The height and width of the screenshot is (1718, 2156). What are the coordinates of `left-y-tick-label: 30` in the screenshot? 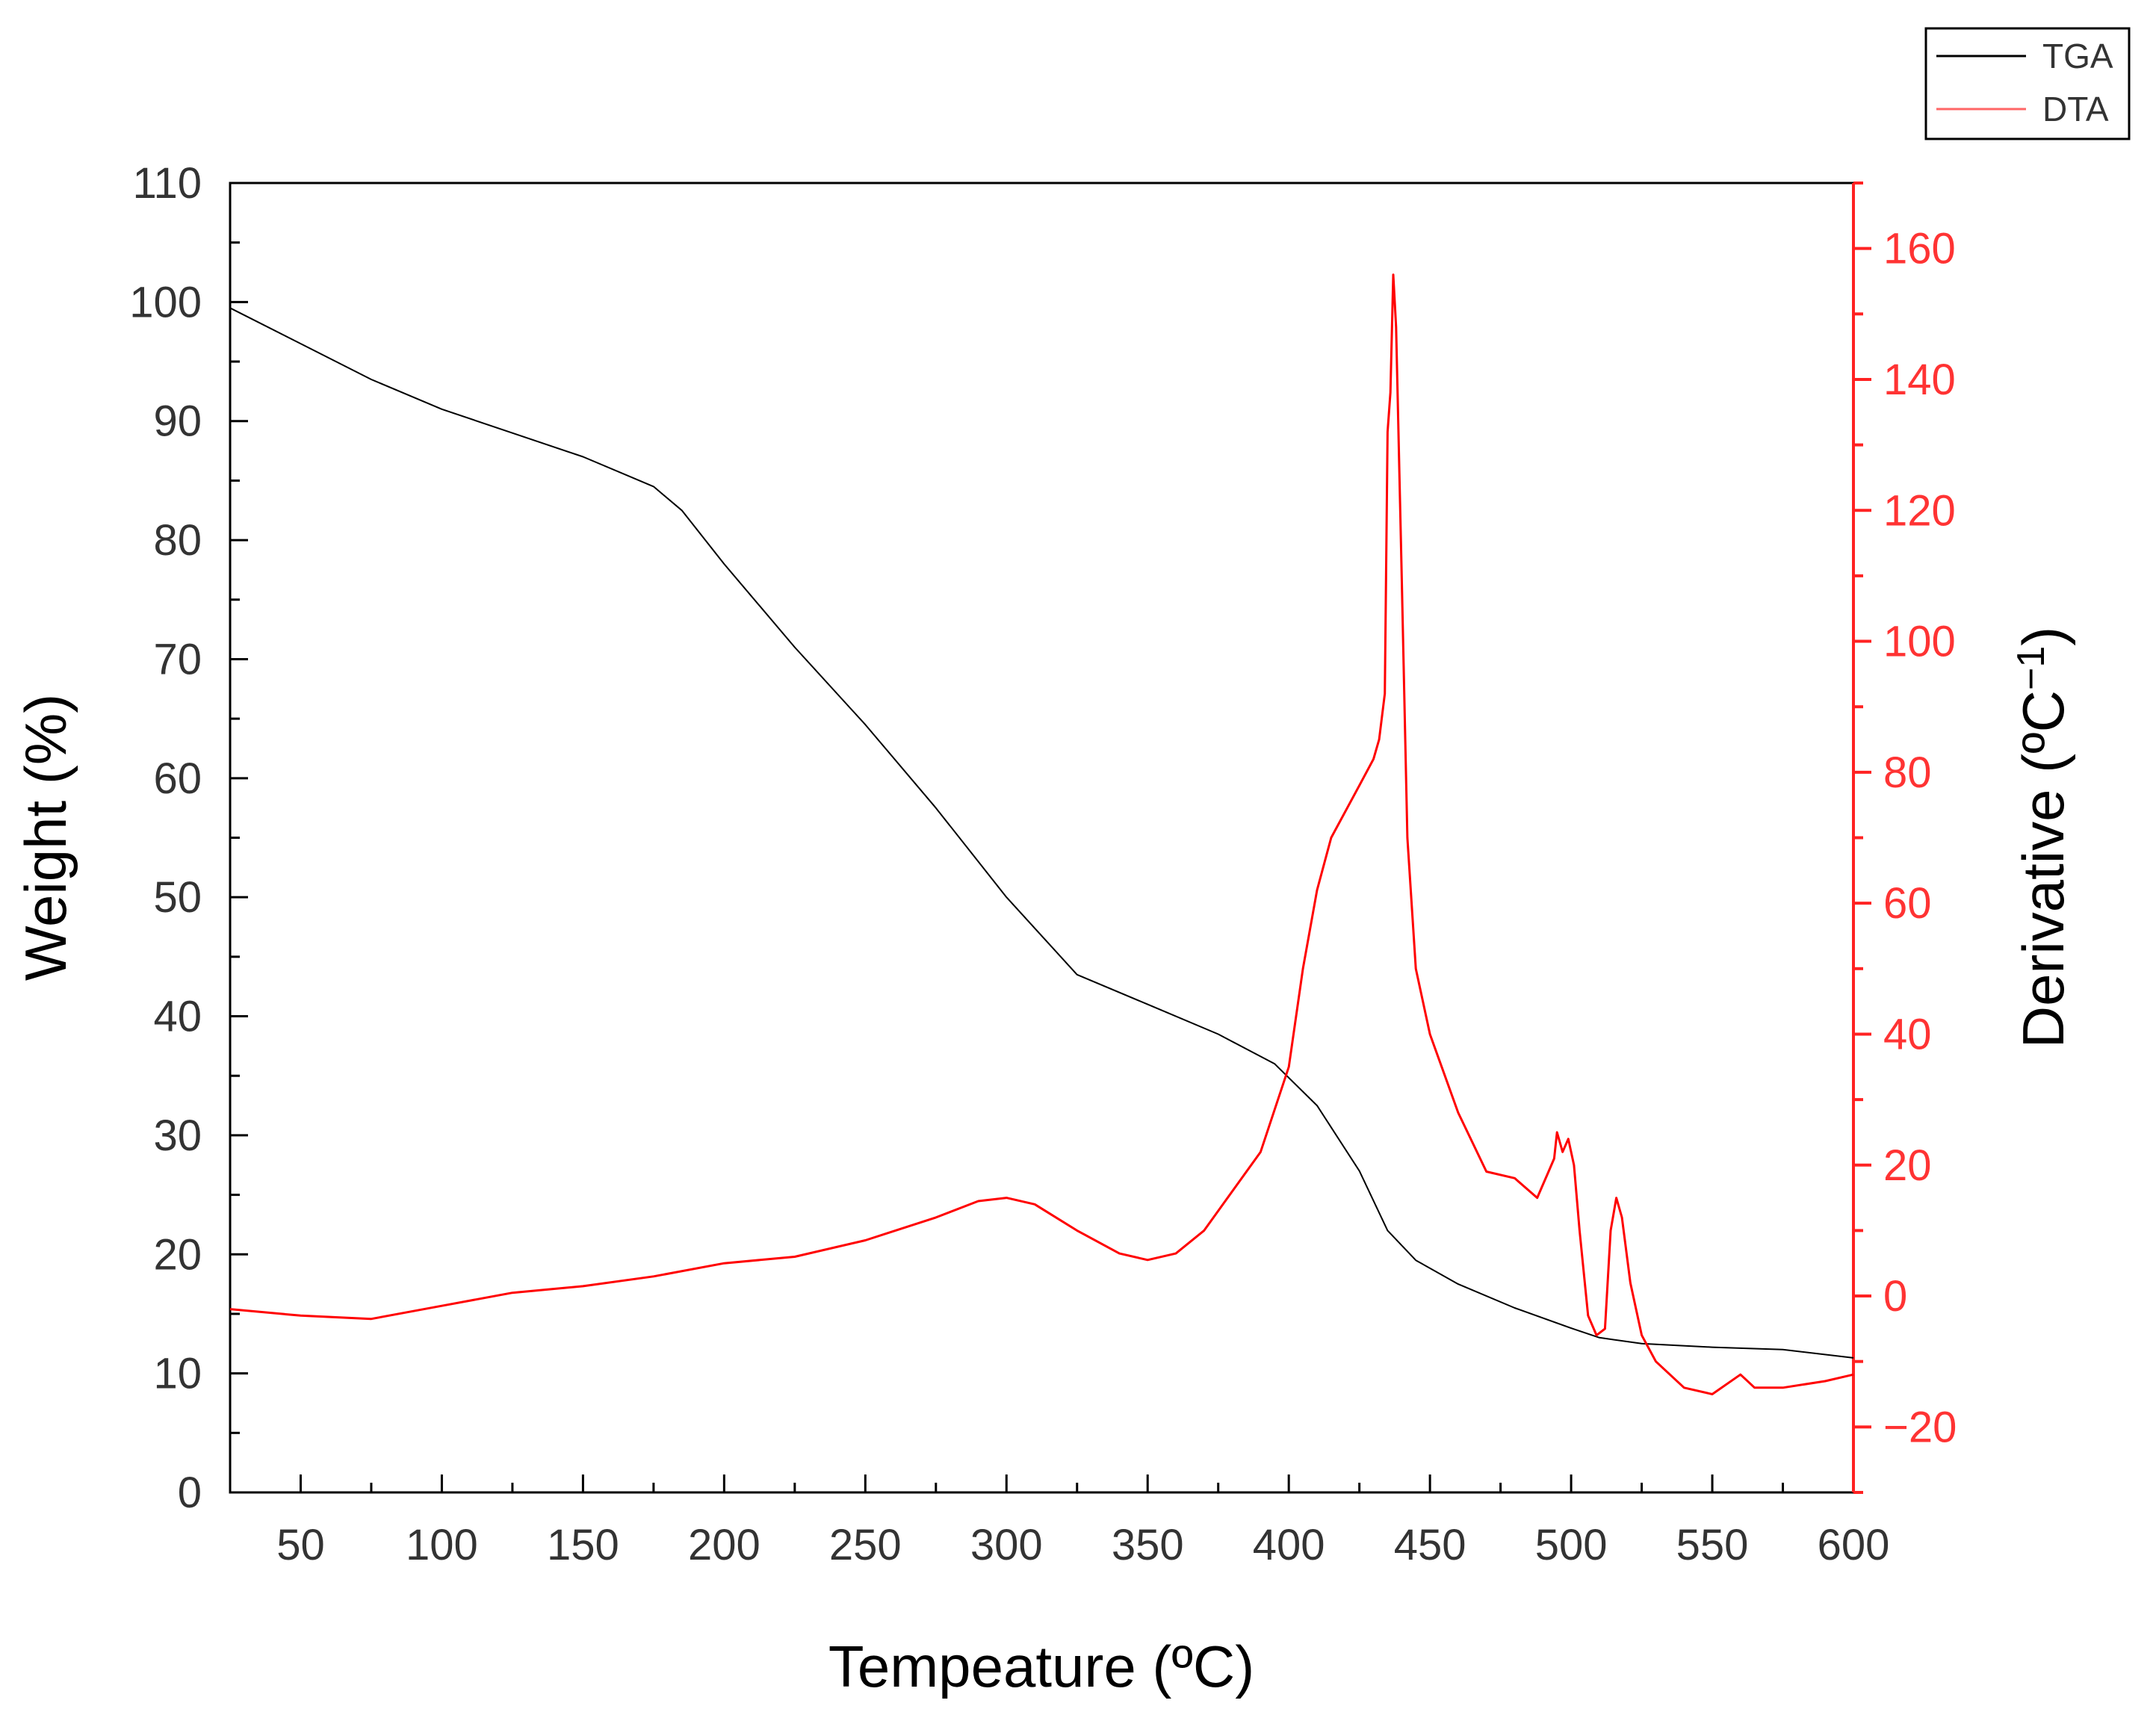 It's located at (177, 1135).